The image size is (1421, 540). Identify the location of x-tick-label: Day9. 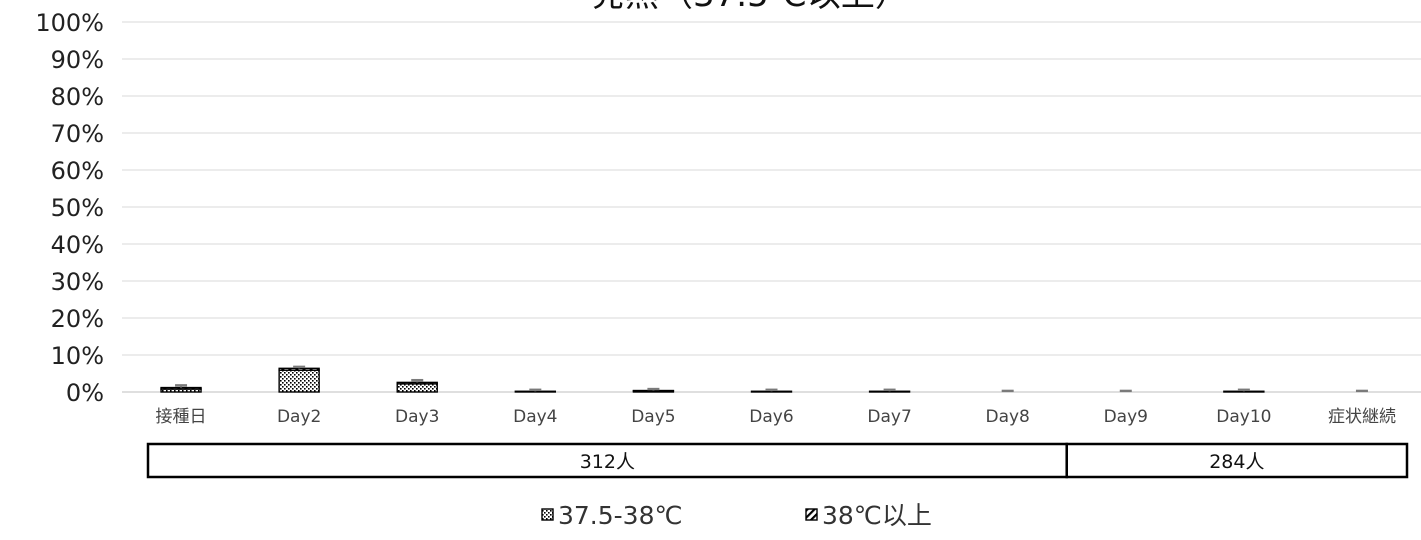
(1126, 417).